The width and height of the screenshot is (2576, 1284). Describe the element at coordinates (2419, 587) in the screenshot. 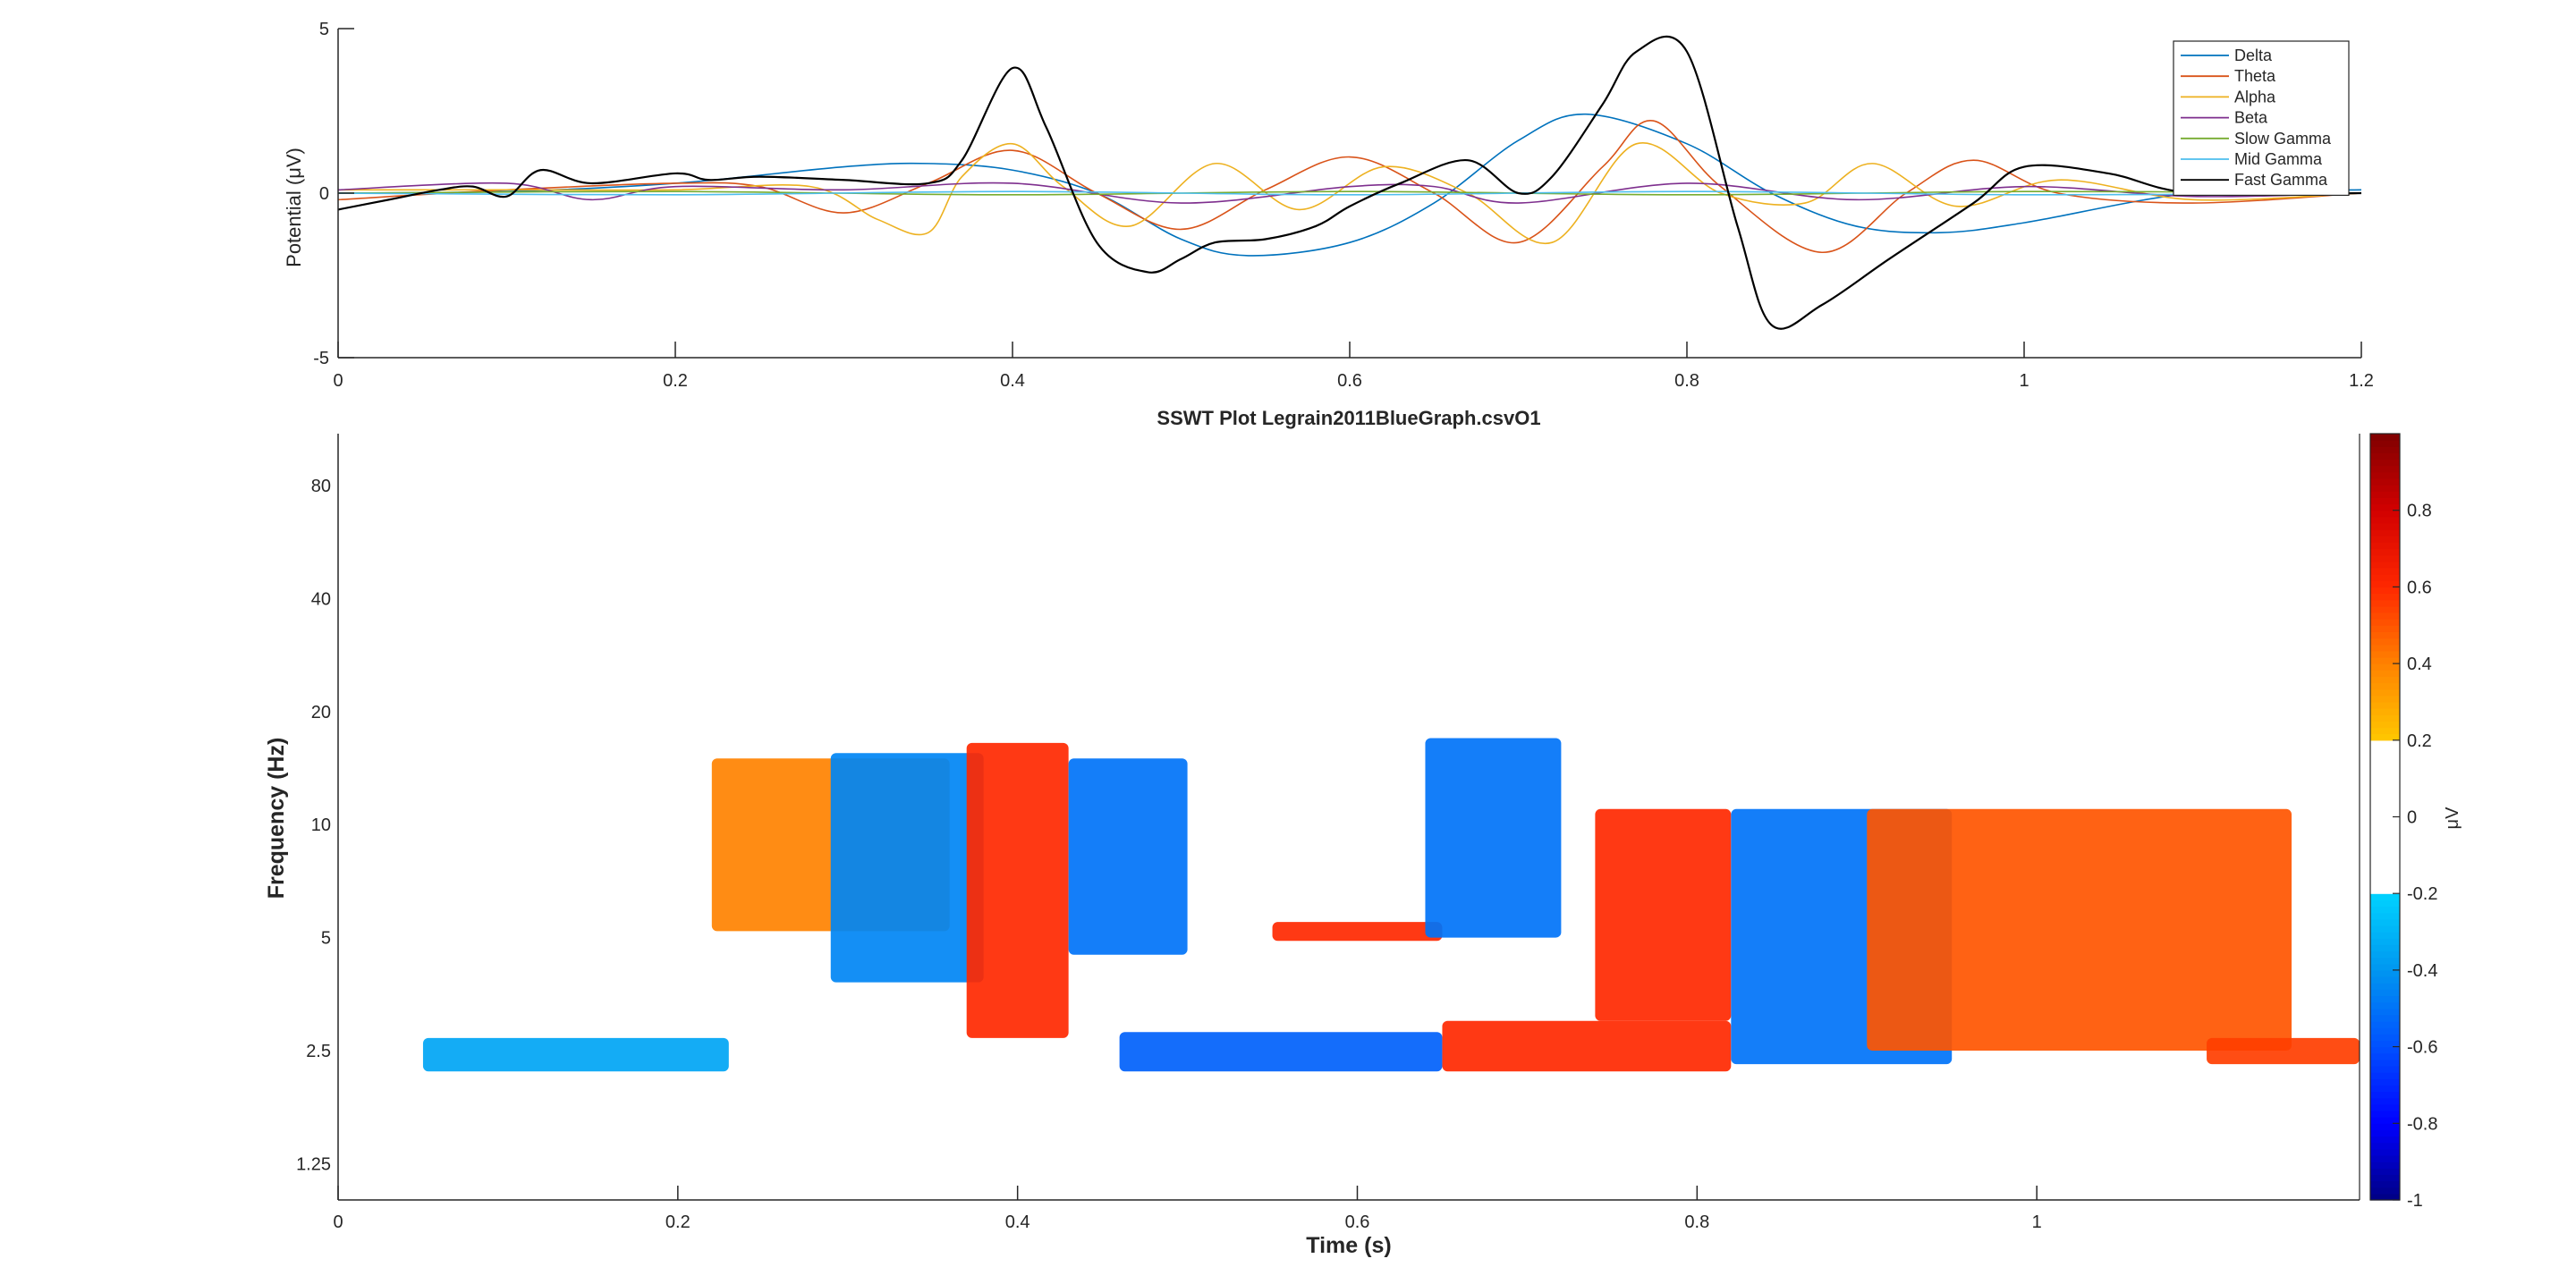

I see `colorbar-tick-label: 0.6` at that location.